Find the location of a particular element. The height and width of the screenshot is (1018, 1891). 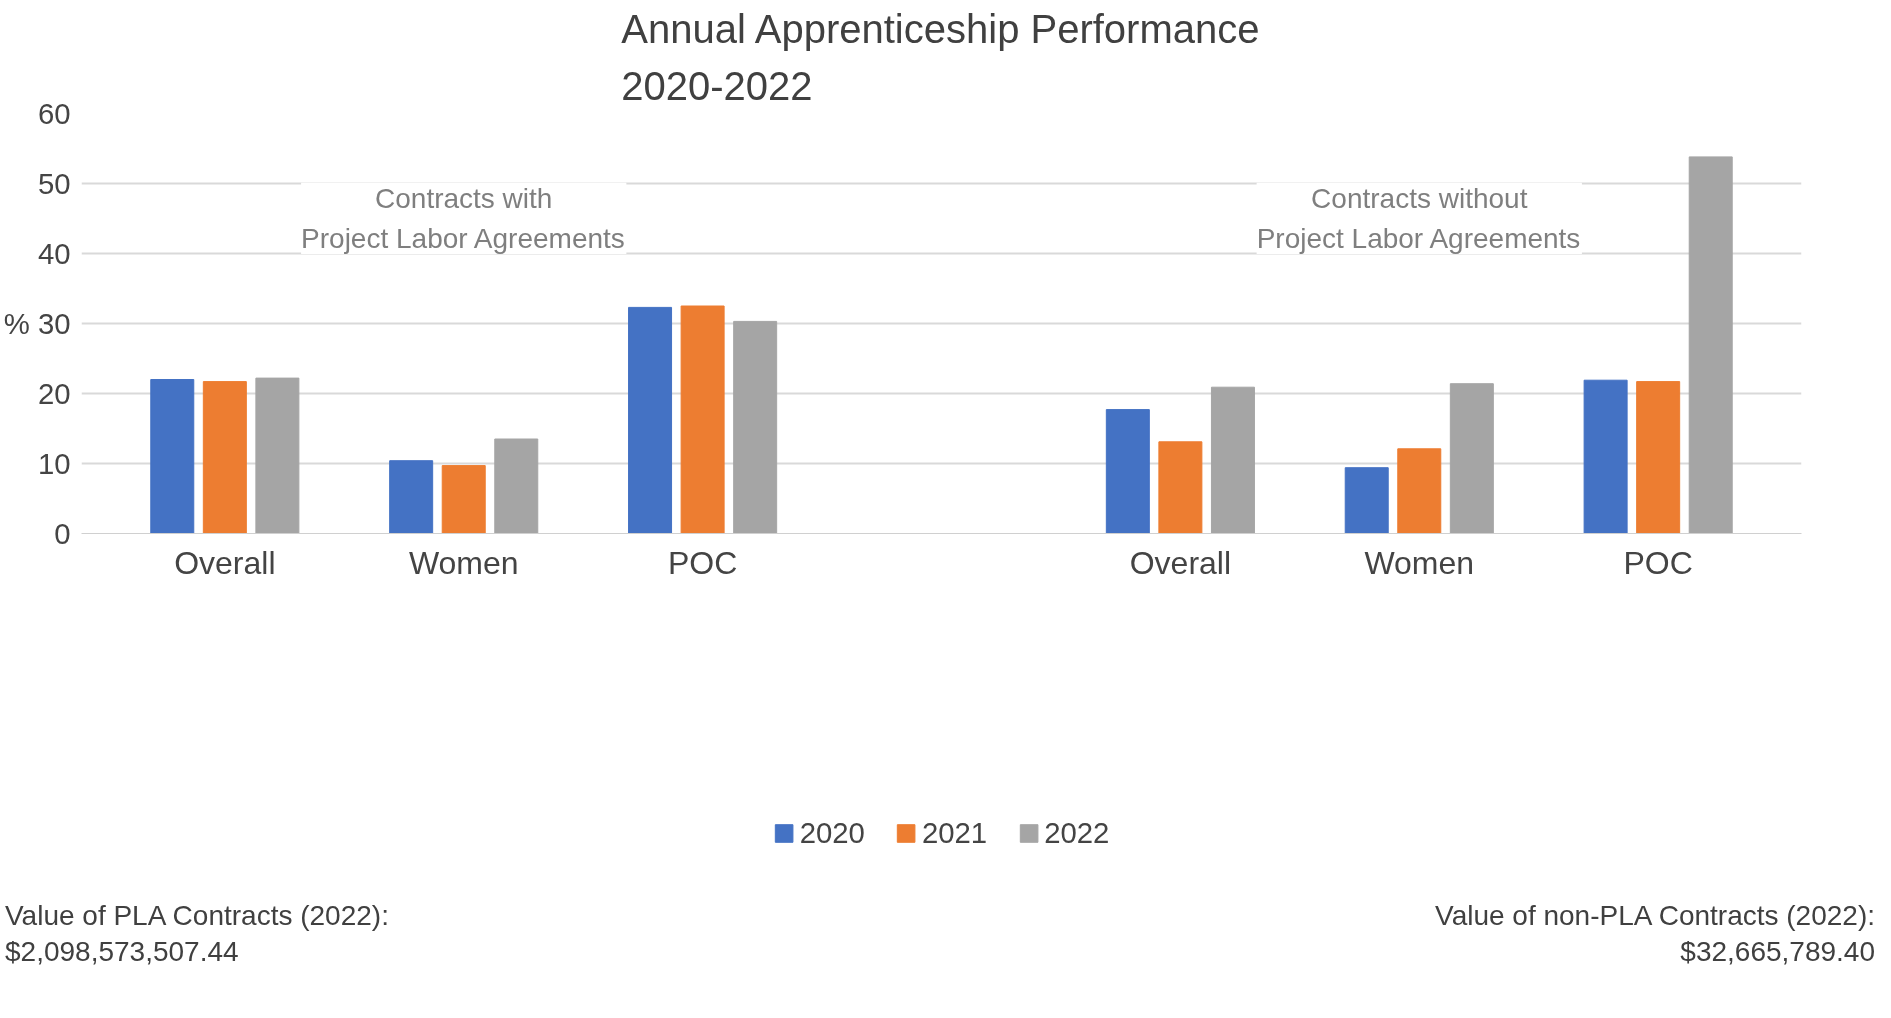

annotation: Contracts with Project Labor Agreements is located at coordinates (463, 218).